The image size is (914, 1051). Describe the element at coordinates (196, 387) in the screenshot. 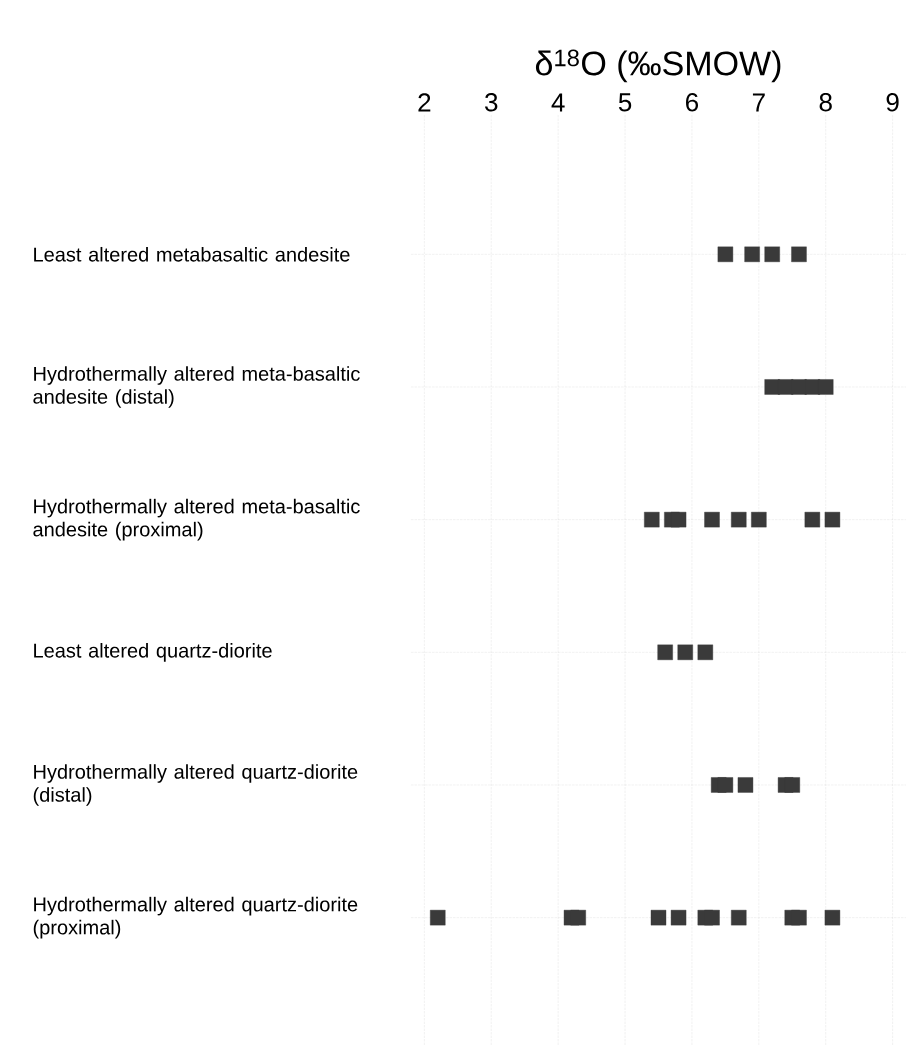

I see `y-tick-label: Hydrothermally altered meta-basaltic andesite (distal)` at that location.